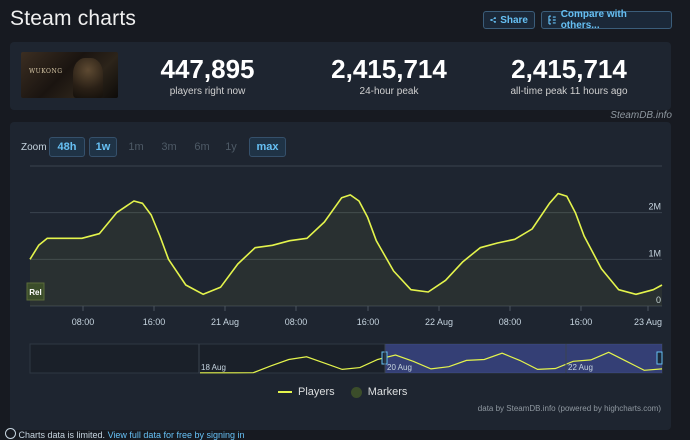  Describe the element at coordinates (176, 435) in the screenshot. I see `sign-in-link: View full data for free by signing in` at that location.